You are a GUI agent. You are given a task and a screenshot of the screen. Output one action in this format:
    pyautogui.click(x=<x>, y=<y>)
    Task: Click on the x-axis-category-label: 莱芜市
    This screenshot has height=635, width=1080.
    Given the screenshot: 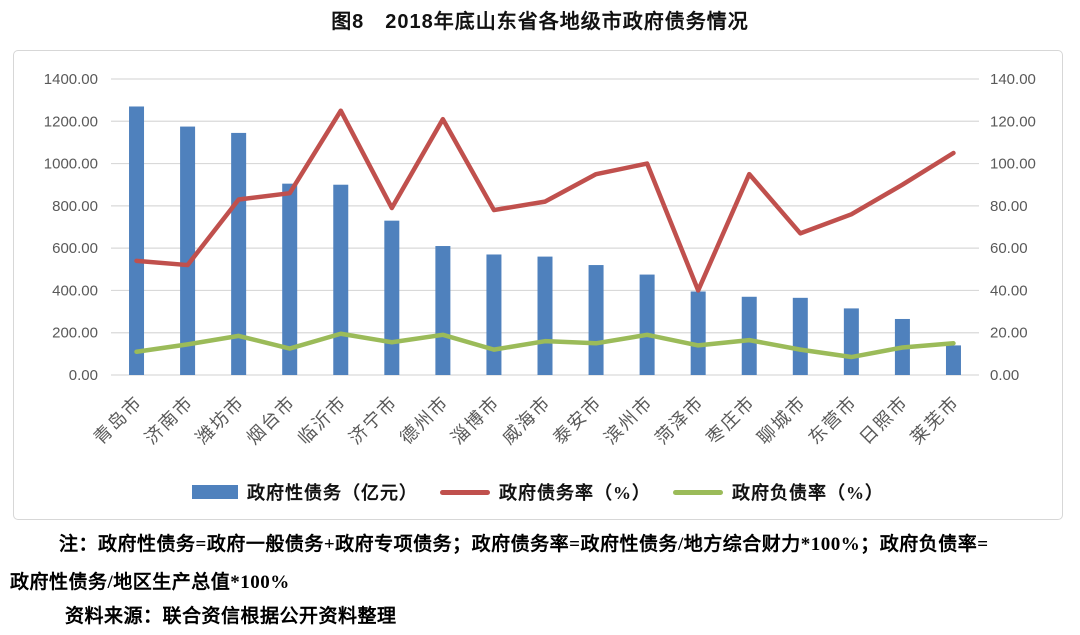 What is the action you would take?
    pyautogui.click(x=935, y=420)
    